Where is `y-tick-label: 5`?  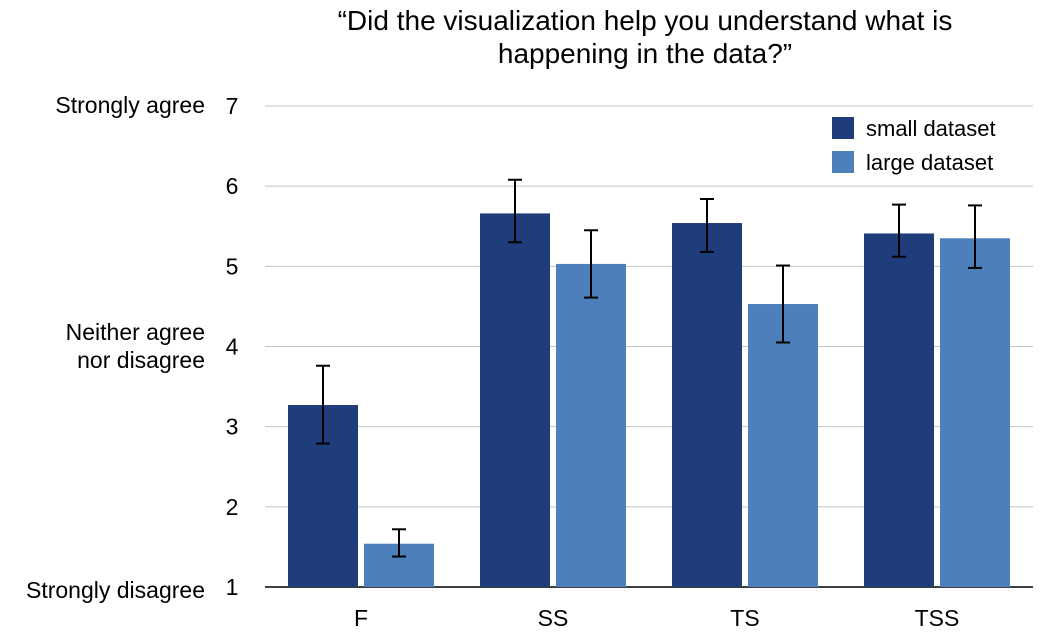 y-tick-label: 5 is located at coordinates (232, 266).